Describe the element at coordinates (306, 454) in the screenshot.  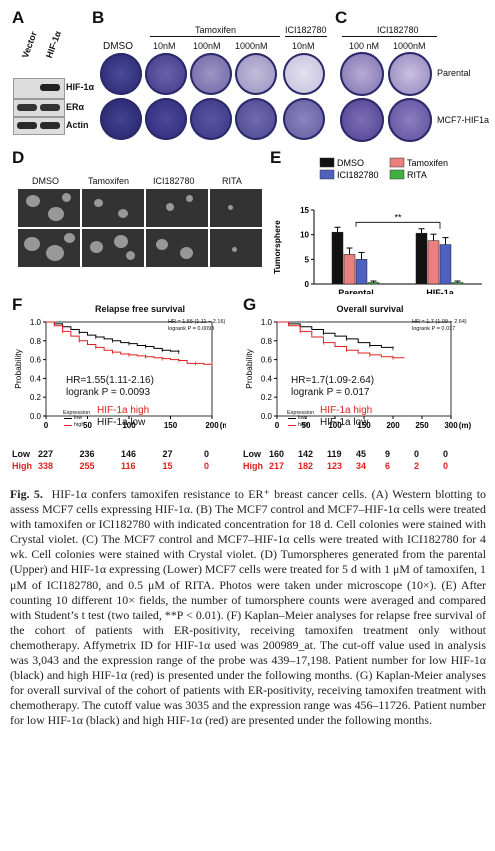
I see `risk-low-cell: 142` at that location.